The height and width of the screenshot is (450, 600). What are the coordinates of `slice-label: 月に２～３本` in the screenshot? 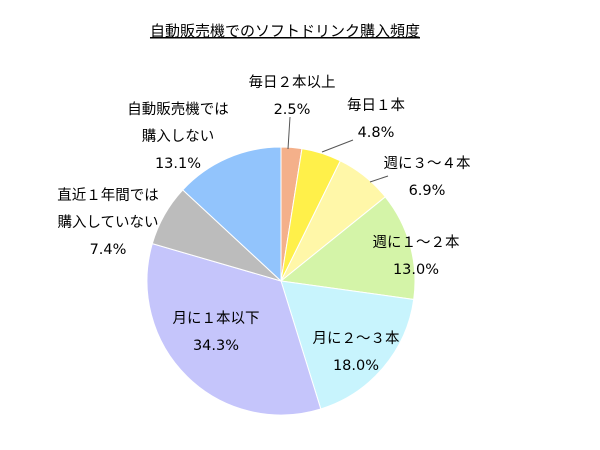 It's located at (356, 338).